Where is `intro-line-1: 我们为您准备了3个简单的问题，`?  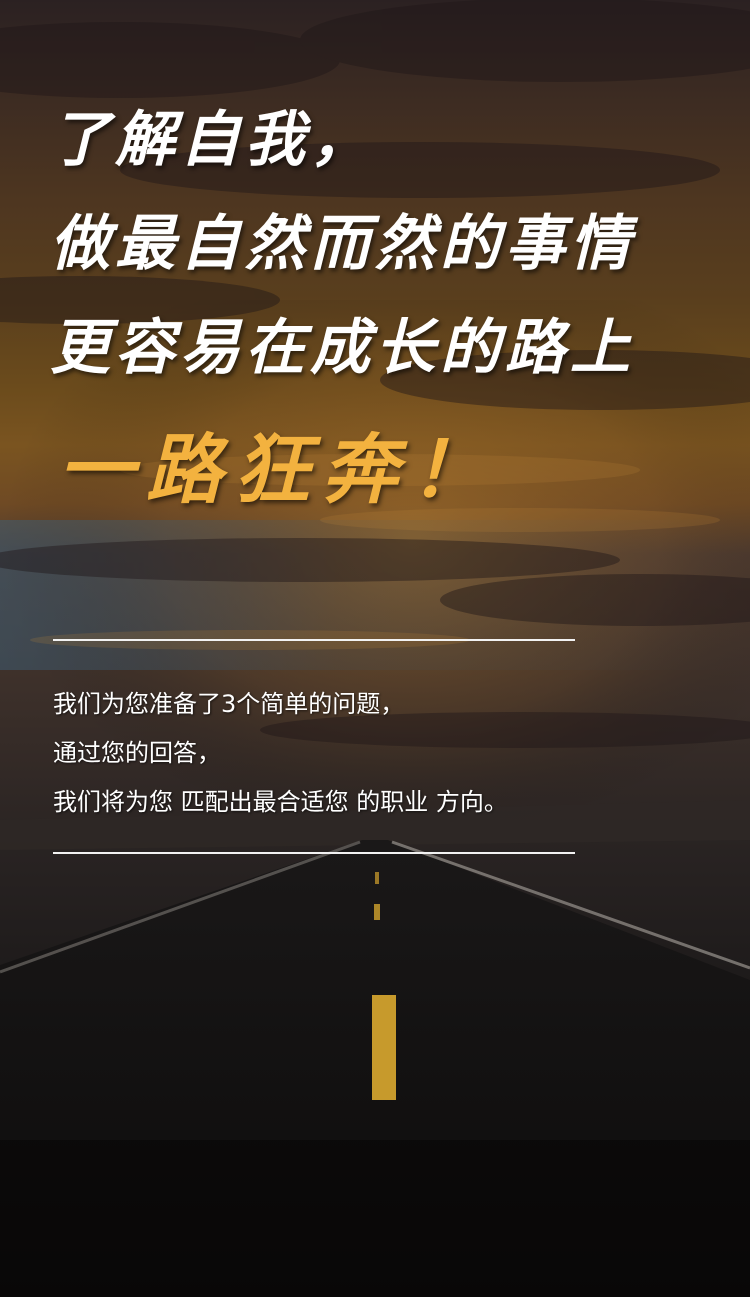 intro-line-1: 我们为您准备了3个简单的问题， is located at coordinates (229, 704).